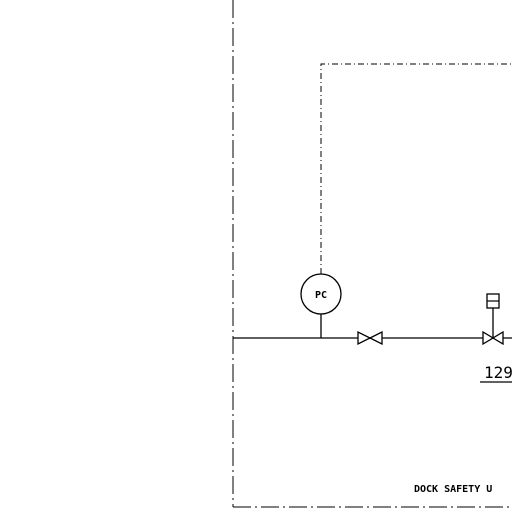  What do you see at coordinates (498, 372) in the screenshot?
I see `control-valve-tag: 129` at bounding box center [498, 372].